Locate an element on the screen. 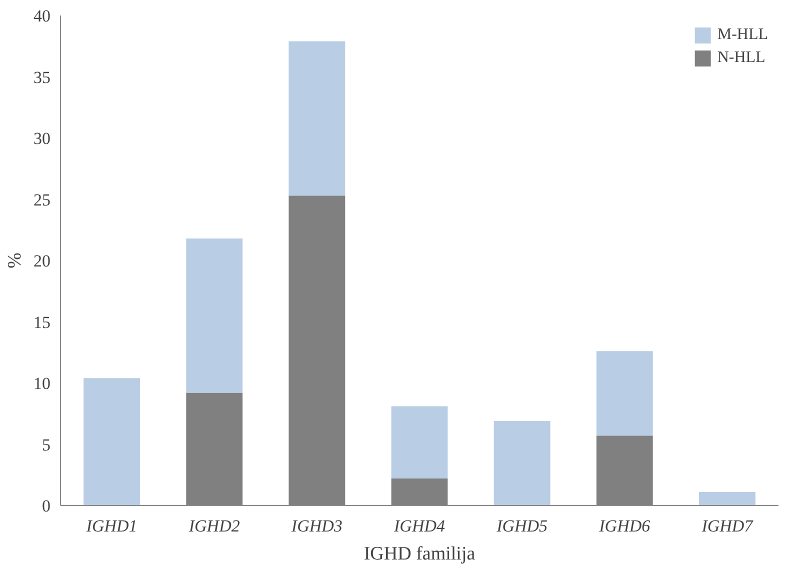 The width and height of the screenshot is (793, 567). x-tick-label: IGHD1 is located at coordinates (111, 526).